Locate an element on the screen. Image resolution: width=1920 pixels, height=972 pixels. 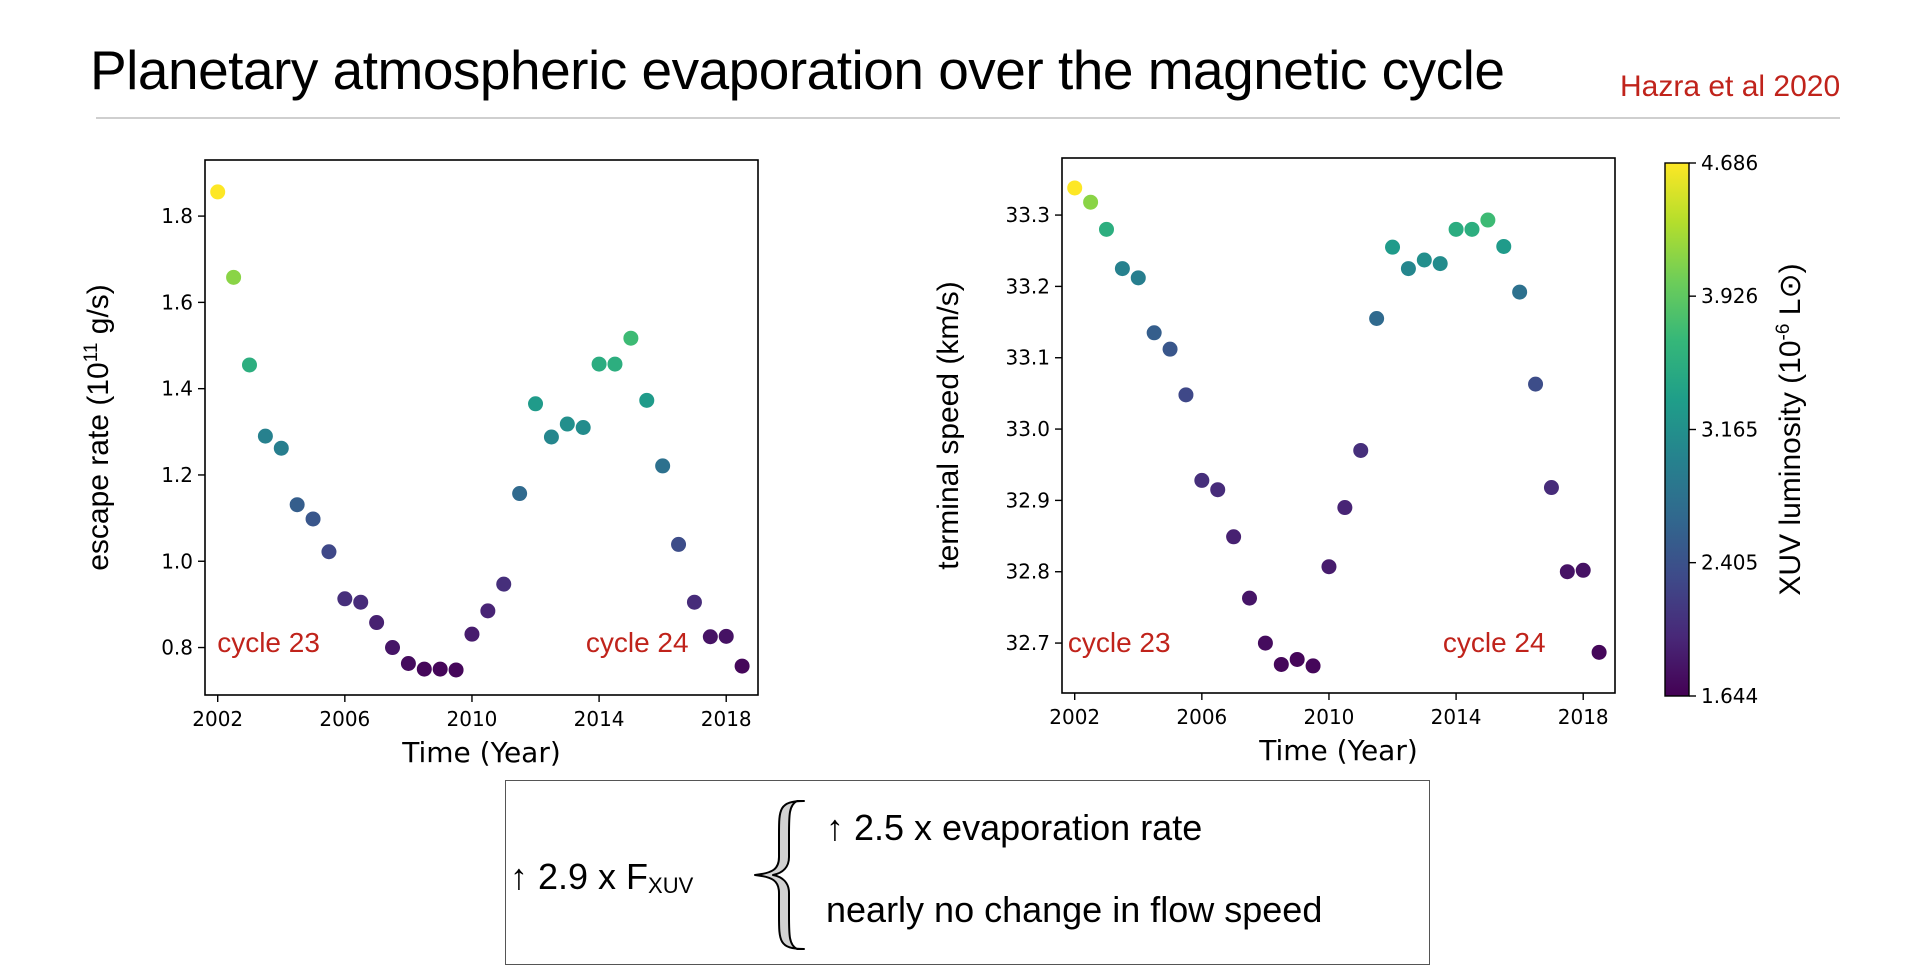
effect-flow-speed: nearly no change in flow speed is located at coordinates (1074, 909).